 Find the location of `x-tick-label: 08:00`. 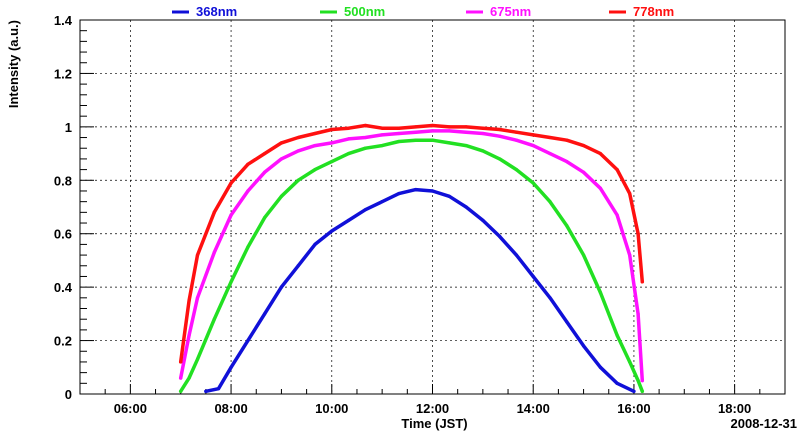

x-tick-label: 08:00 is located at coordinates (230, 408).